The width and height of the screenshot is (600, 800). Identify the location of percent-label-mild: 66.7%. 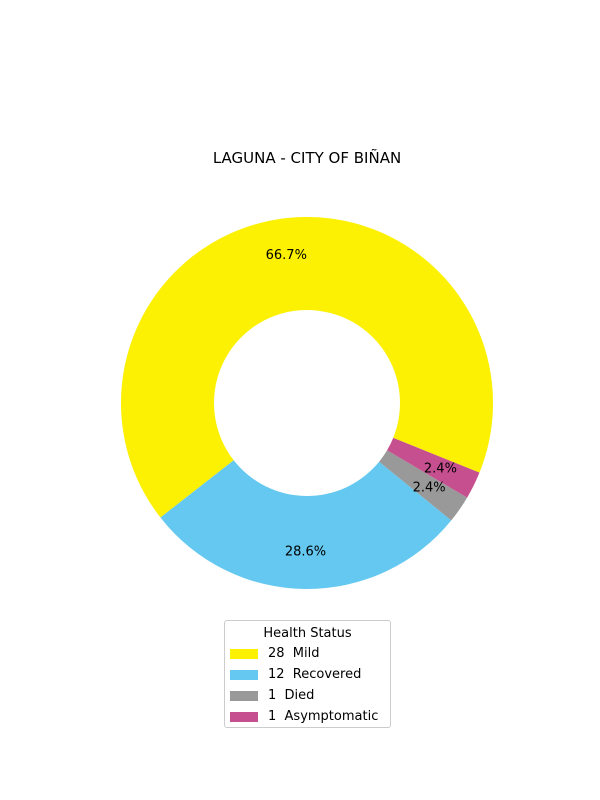
(286, 255).